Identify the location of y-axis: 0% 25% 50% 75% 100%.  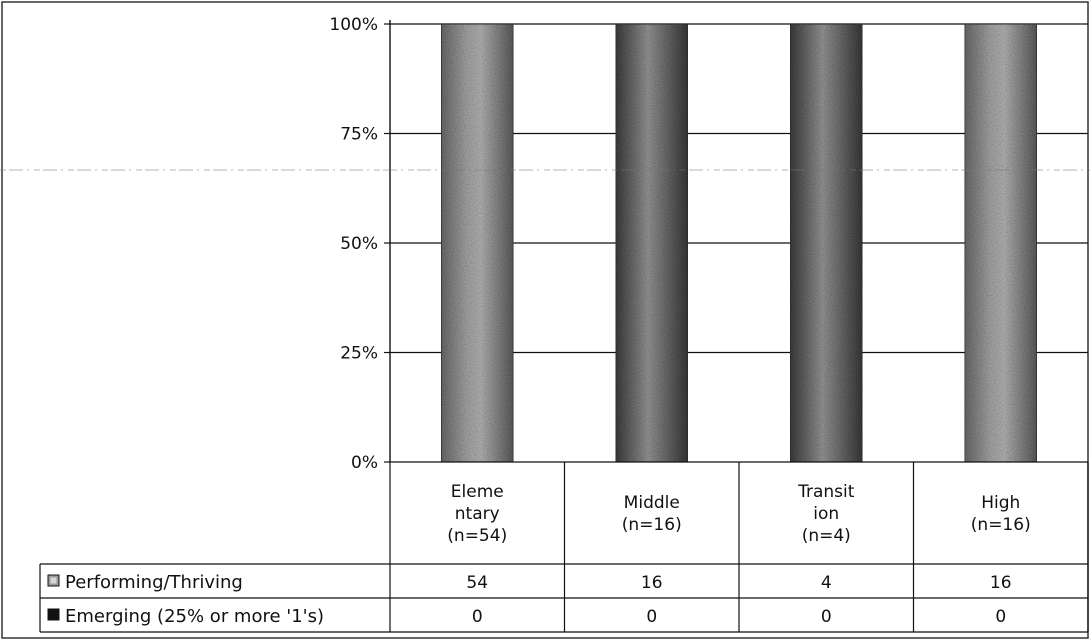
(360, 244).